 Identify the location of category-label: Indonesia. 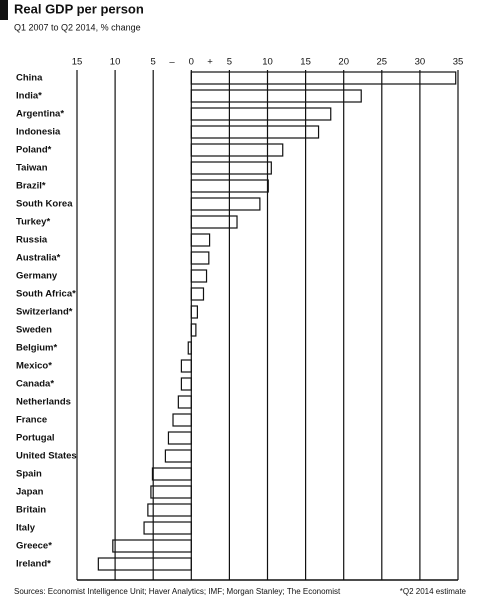
(38, 132).